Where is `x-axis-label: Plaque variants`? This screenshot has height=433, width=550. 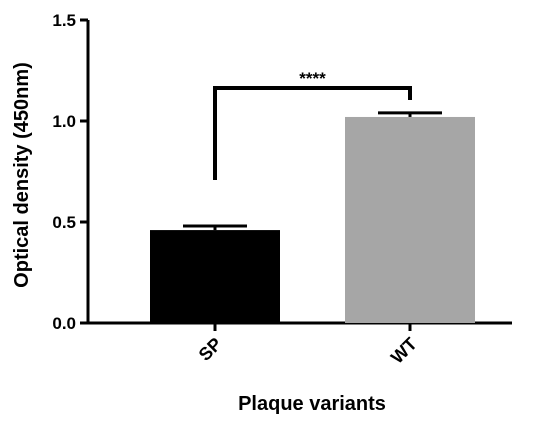
x-axis-label: Plaque variants is located at coordinates (312, 404).